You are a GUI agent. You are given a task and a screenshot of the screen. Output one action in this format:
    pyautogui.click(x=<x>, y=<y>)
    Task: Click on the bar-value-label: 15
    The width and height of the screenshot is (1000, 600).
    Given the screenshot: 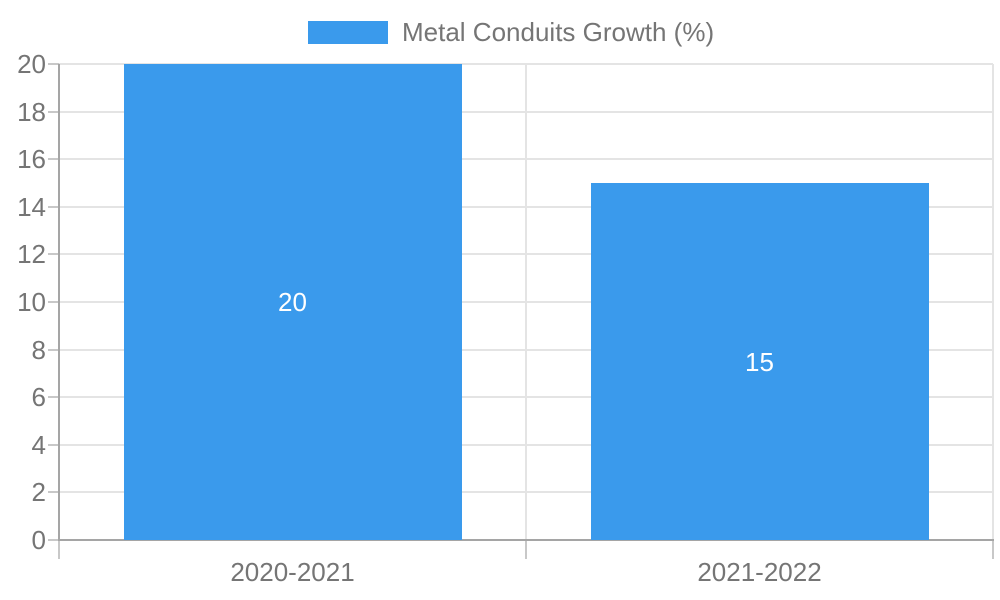 What is the action you would take?
    pyautogui.click(x=759, y=361)
    